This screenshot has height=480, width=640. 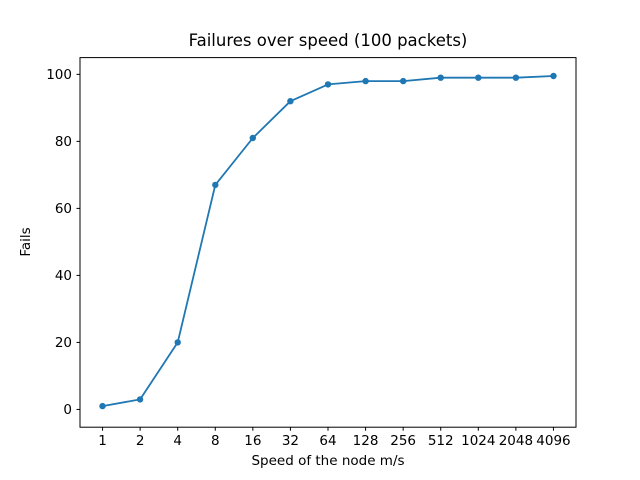 What do you see at coordinates (102, 441) in the screenshot?
I see `x-tick-label: 1` at bounding box center [102, 441].